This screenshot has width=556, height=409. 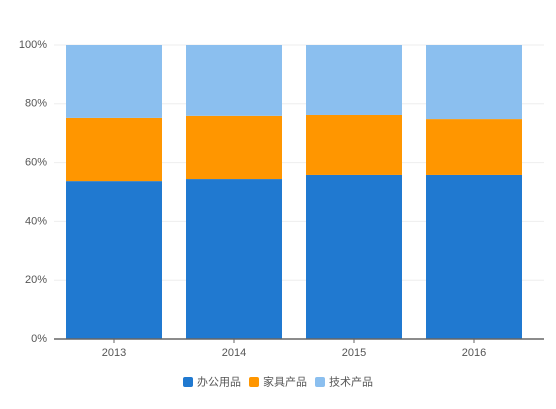 What do you see at coordinates (354, 353) in the screenshot?
I see `x-tick-label: 2015` at bounding box center [354, 353].